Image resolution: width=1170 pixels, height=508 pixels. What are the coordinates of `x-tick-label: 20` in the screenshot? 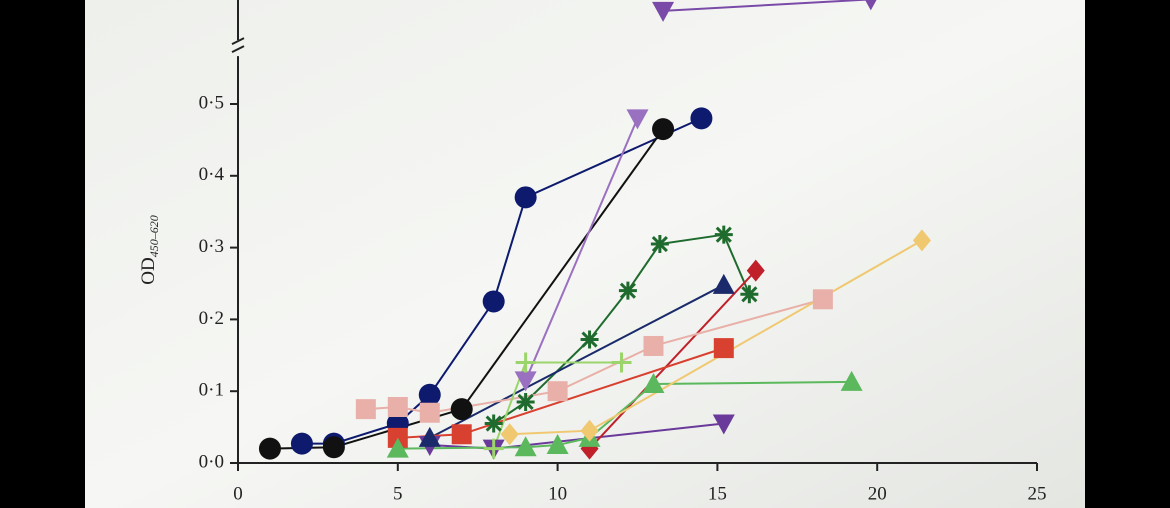 It's located at (877, 493).